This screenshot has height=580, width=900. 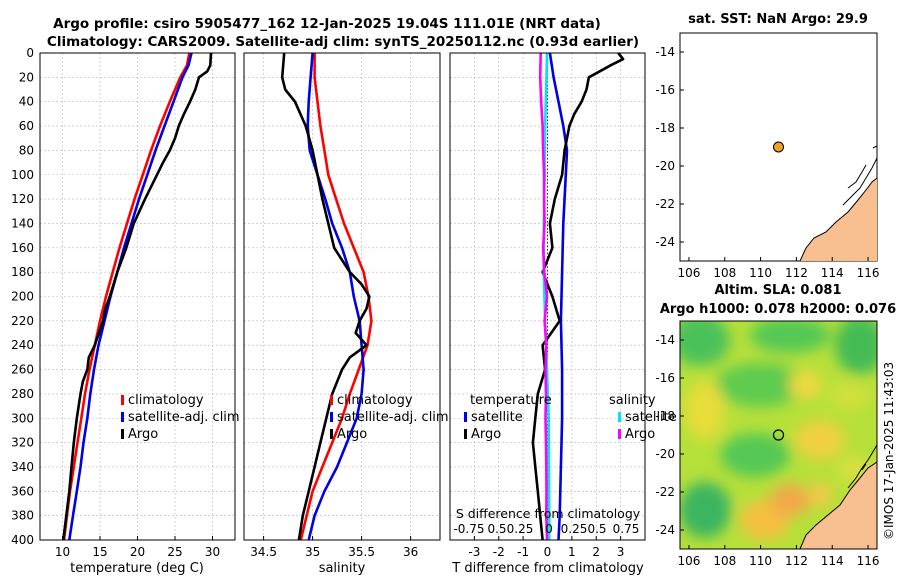 What do you see at coordinates (558, 296) in the screenshot?
I see `series-line-temperature-satellite` at bounding box center [558, 296].